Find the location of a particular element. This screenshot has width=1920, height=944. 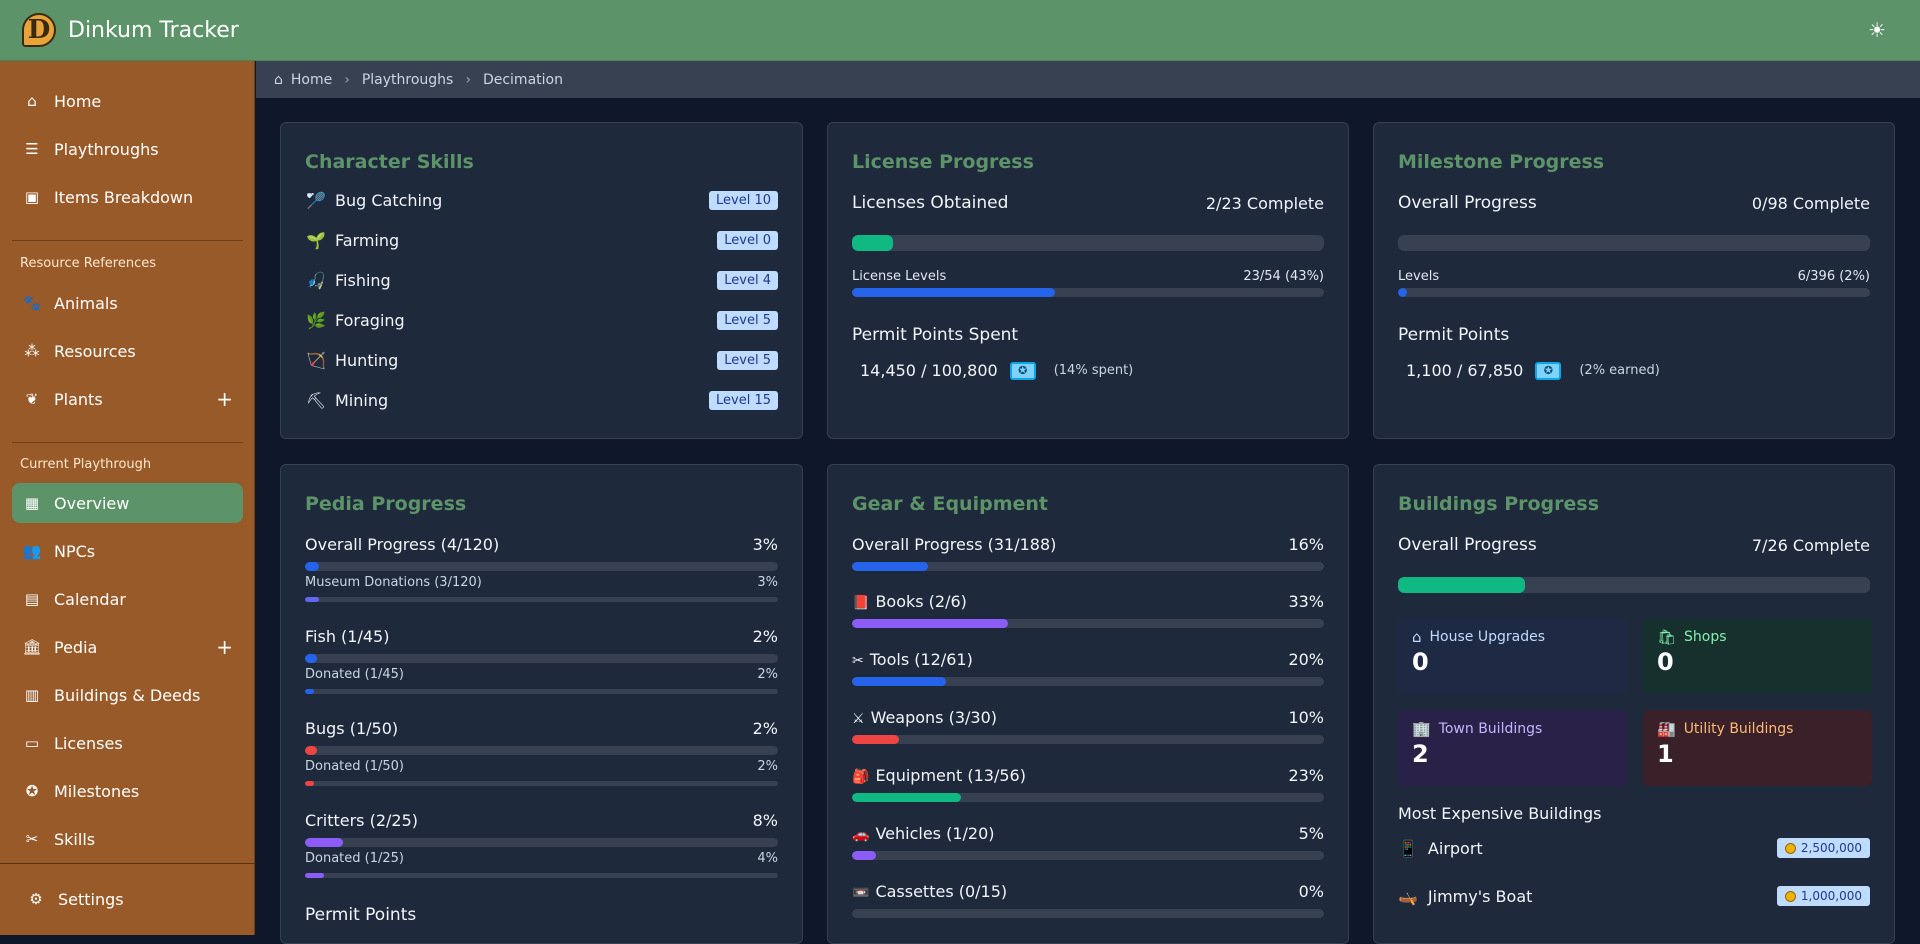

milestone-overall-label: Overall Progress is located at coordinates (1467, 203).